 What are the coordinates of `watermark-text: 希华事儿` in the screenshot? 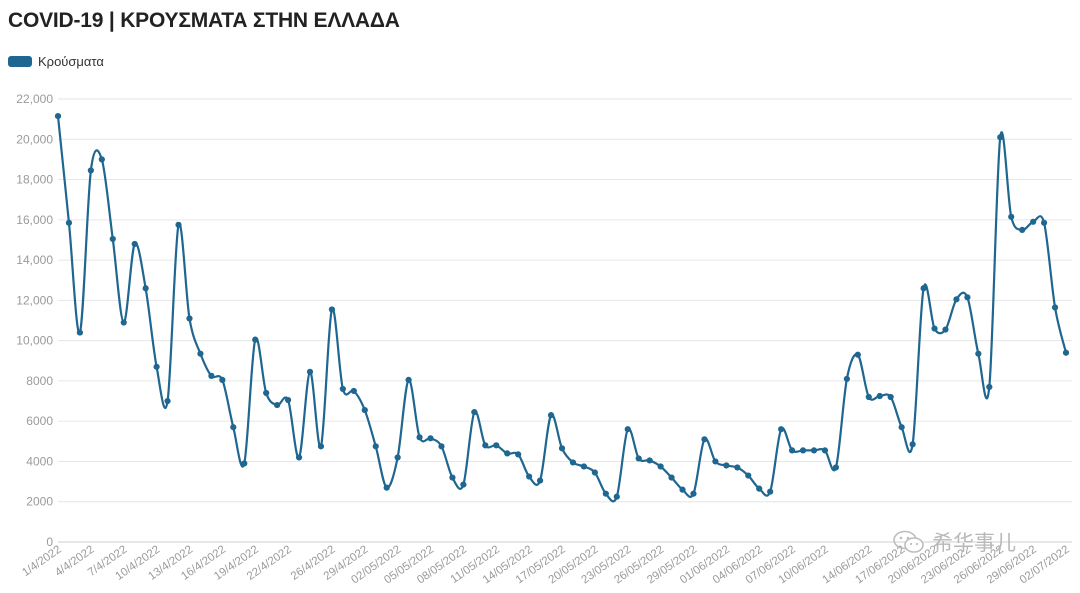 It's located at (974, 543).